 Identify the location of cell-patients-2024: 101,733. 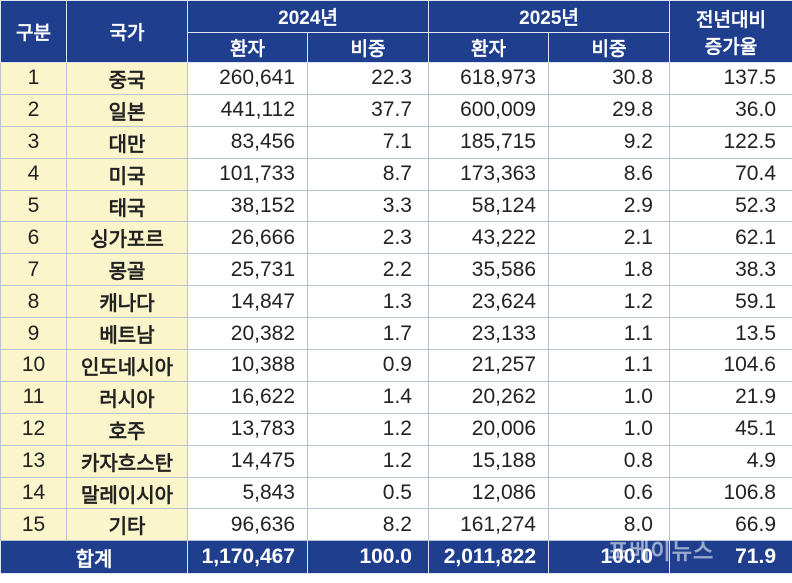
(247, 174).